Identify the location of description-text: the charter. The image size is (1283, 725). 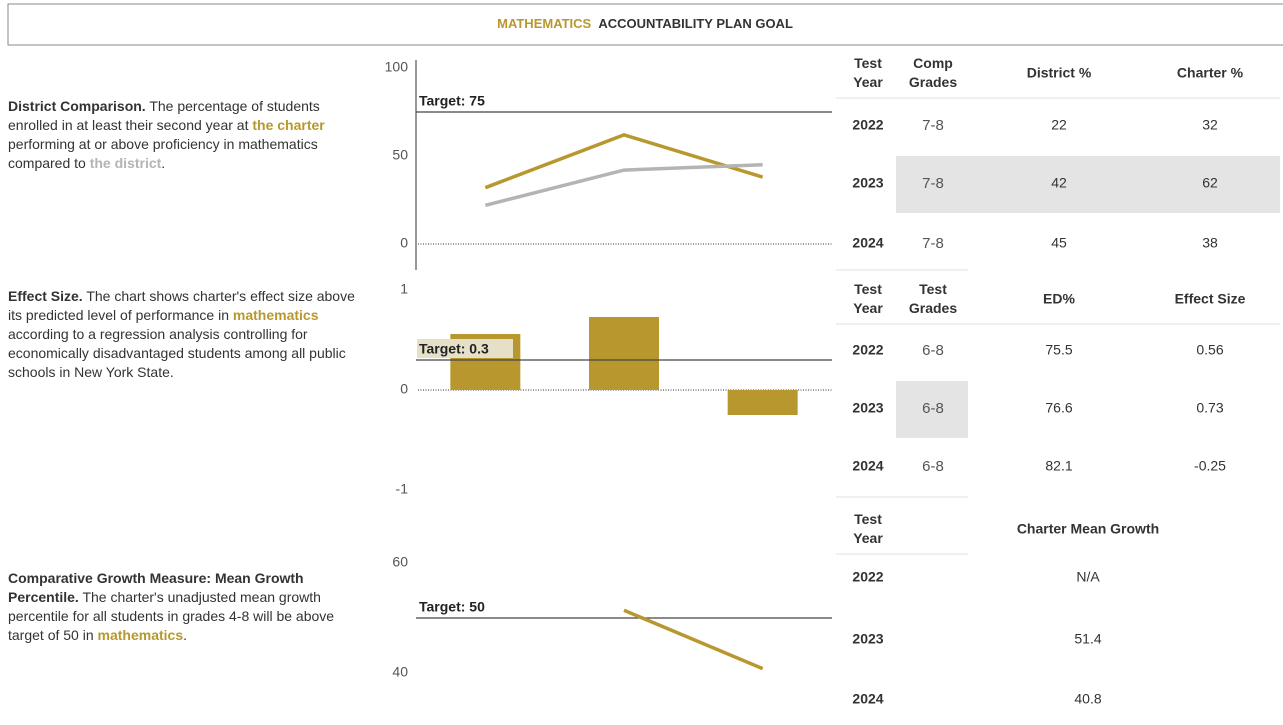
(288, 125).